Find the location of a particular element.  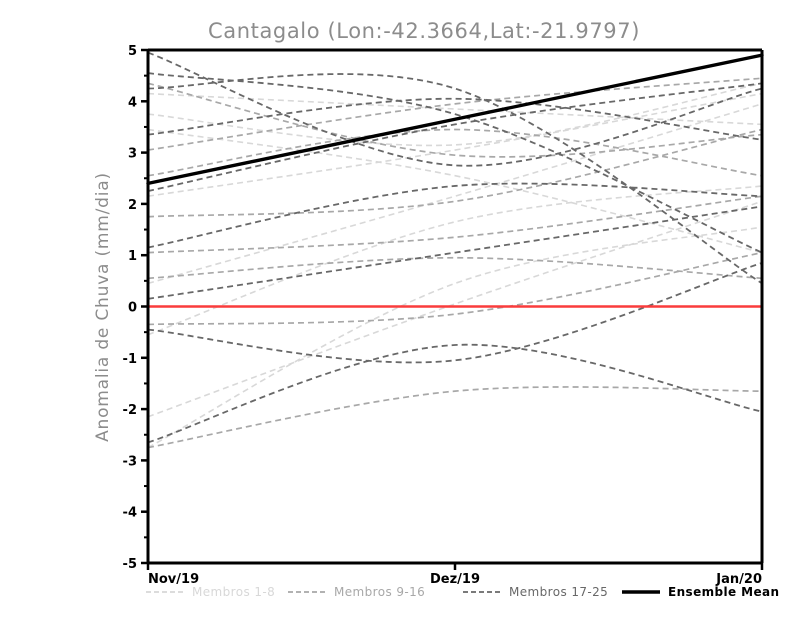

y-tick-label: -2 is located at coordinates (130, 410).